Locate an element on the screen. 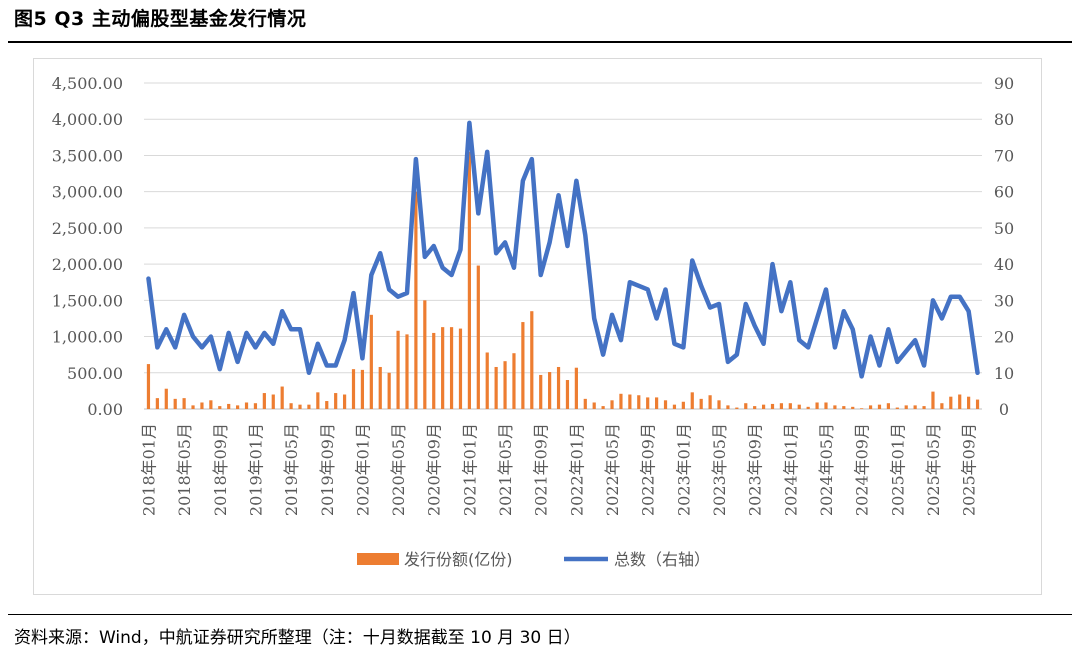 This screenshot has width=1080, height=653. legend-bar-label: 发行份额(亿份) is located at coordinates (458, 559).